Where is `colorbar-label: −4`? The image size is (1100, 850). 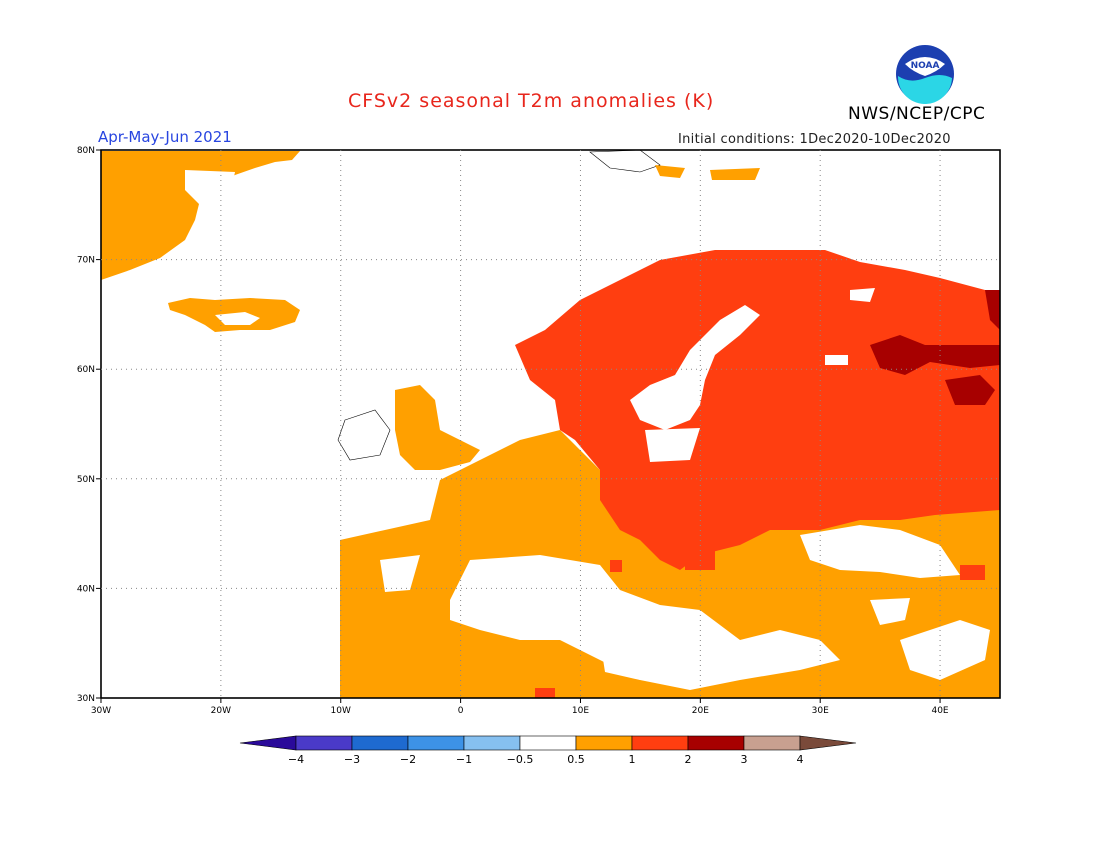 colorbar-label: −4 is located at coordinates (296, 759).